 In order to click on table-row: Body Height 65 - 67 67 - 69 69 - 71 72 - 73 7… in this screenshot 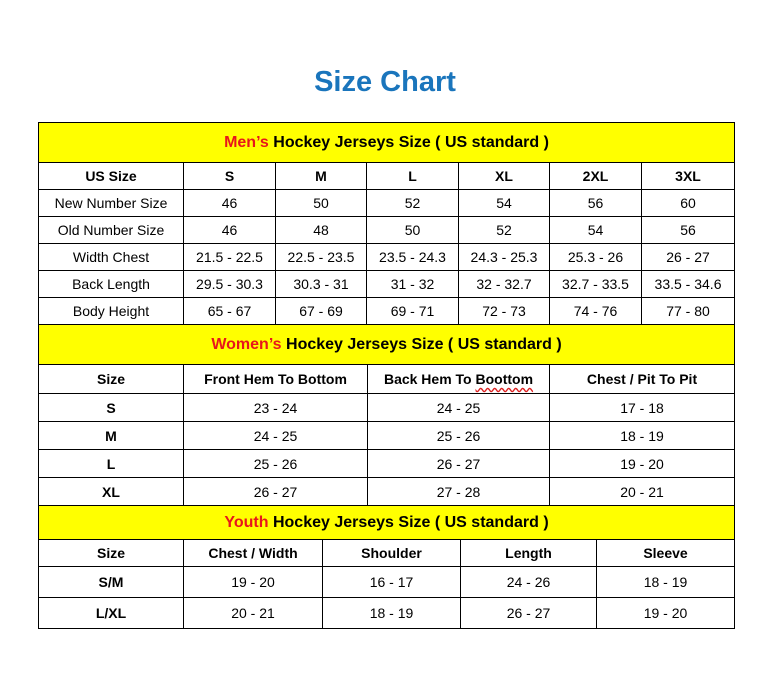, I will do `click(387, 311)`.